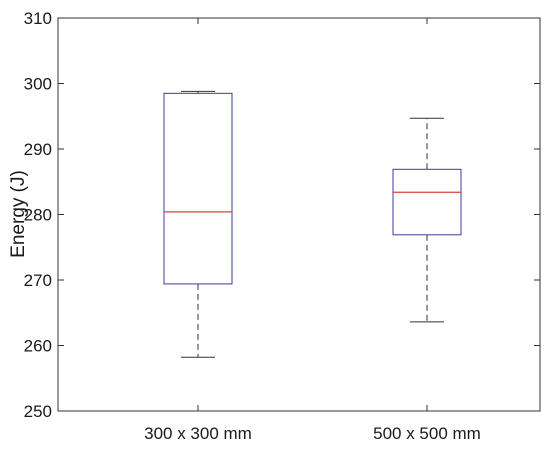 The width and height of the screenshot is (550, 455). What do you see at coordinates (38, 215) in the screenshot?
I see `y-tick-label: 280` at bounding box center [38, 215].